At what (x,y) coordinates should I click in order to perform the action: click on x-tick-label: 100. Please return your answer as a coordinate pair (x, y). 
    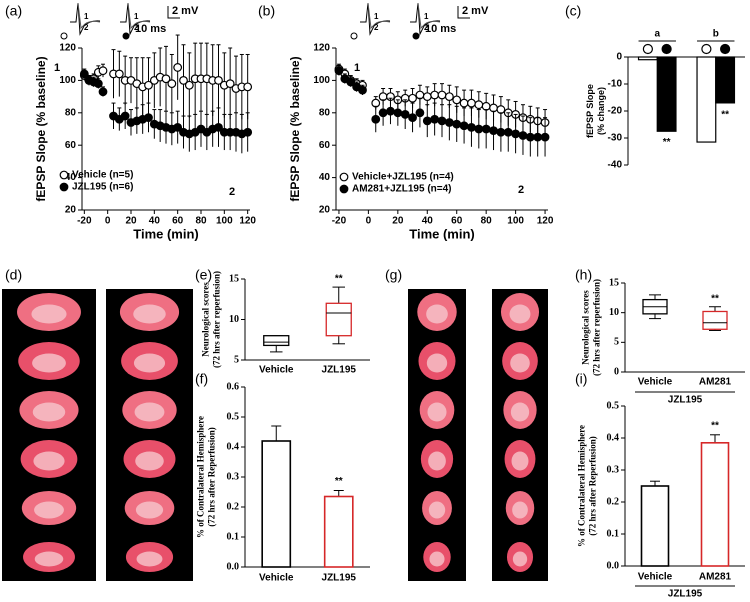
    Looking at the image, I should click on (515, 221).